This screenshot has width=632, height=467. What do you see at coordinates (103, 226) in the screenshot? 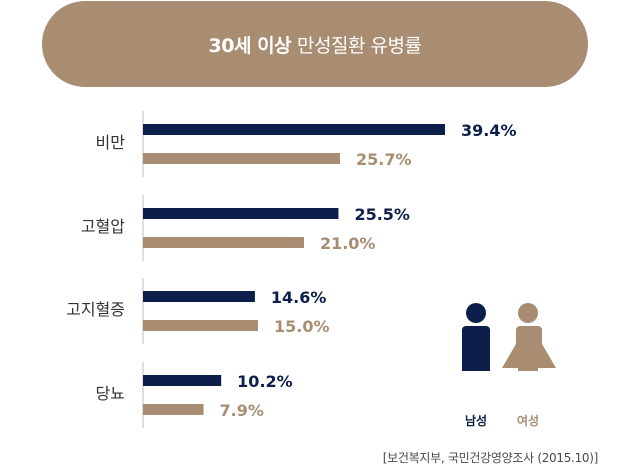
I see `category-label: 고혈압` at bounding box center [103, 226].